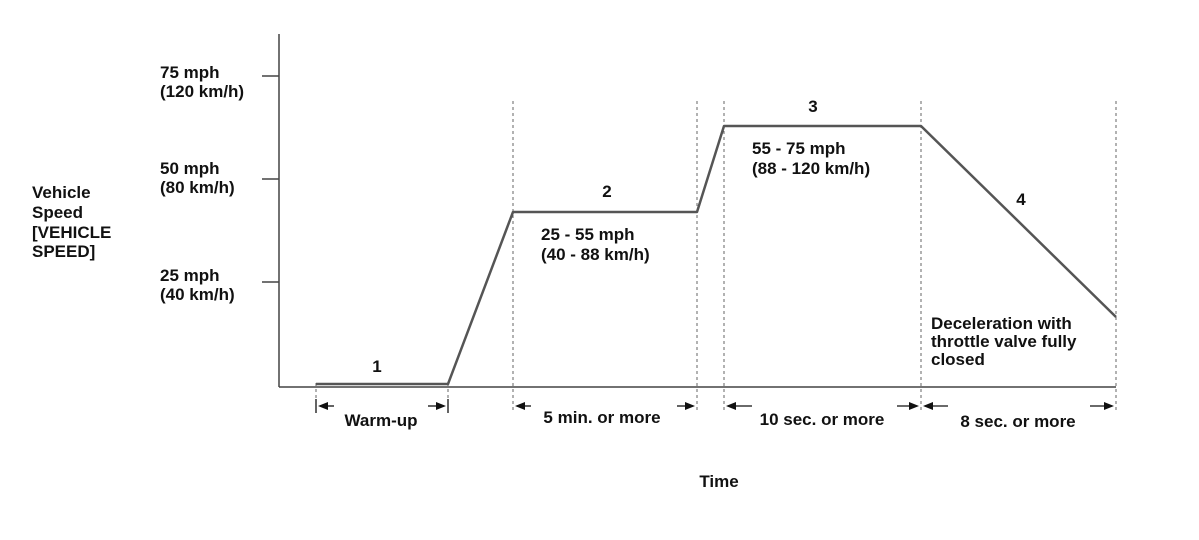 Image resolution: width=1199 pixels, height=540 pixels. I want to click on y-tick-label-50: 50 mph (80 km/h), so click(197, 178).